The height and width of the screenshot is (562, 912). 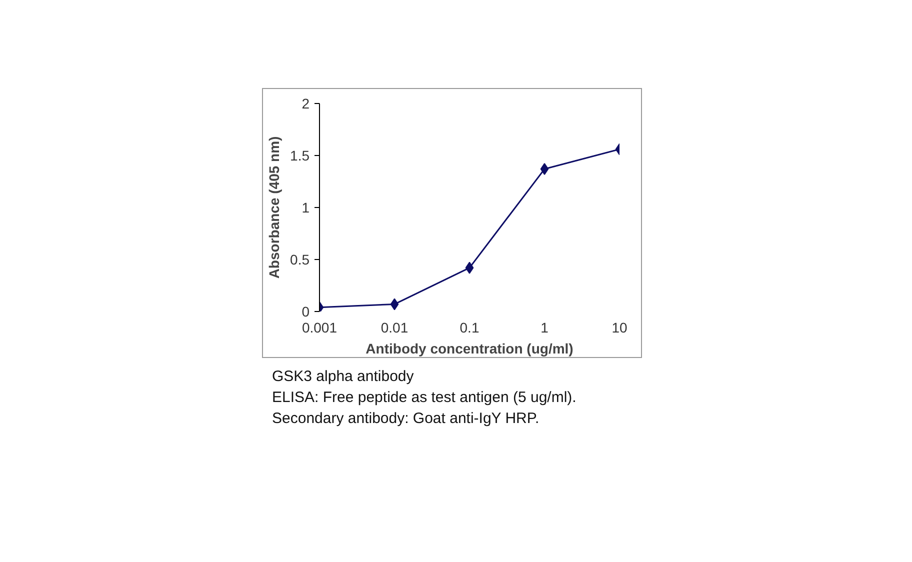 What do you see at coordinates (343, 376) in the screenshot?
I see `text: GSK3 alpha antibody` at bounding box center [343, 376].